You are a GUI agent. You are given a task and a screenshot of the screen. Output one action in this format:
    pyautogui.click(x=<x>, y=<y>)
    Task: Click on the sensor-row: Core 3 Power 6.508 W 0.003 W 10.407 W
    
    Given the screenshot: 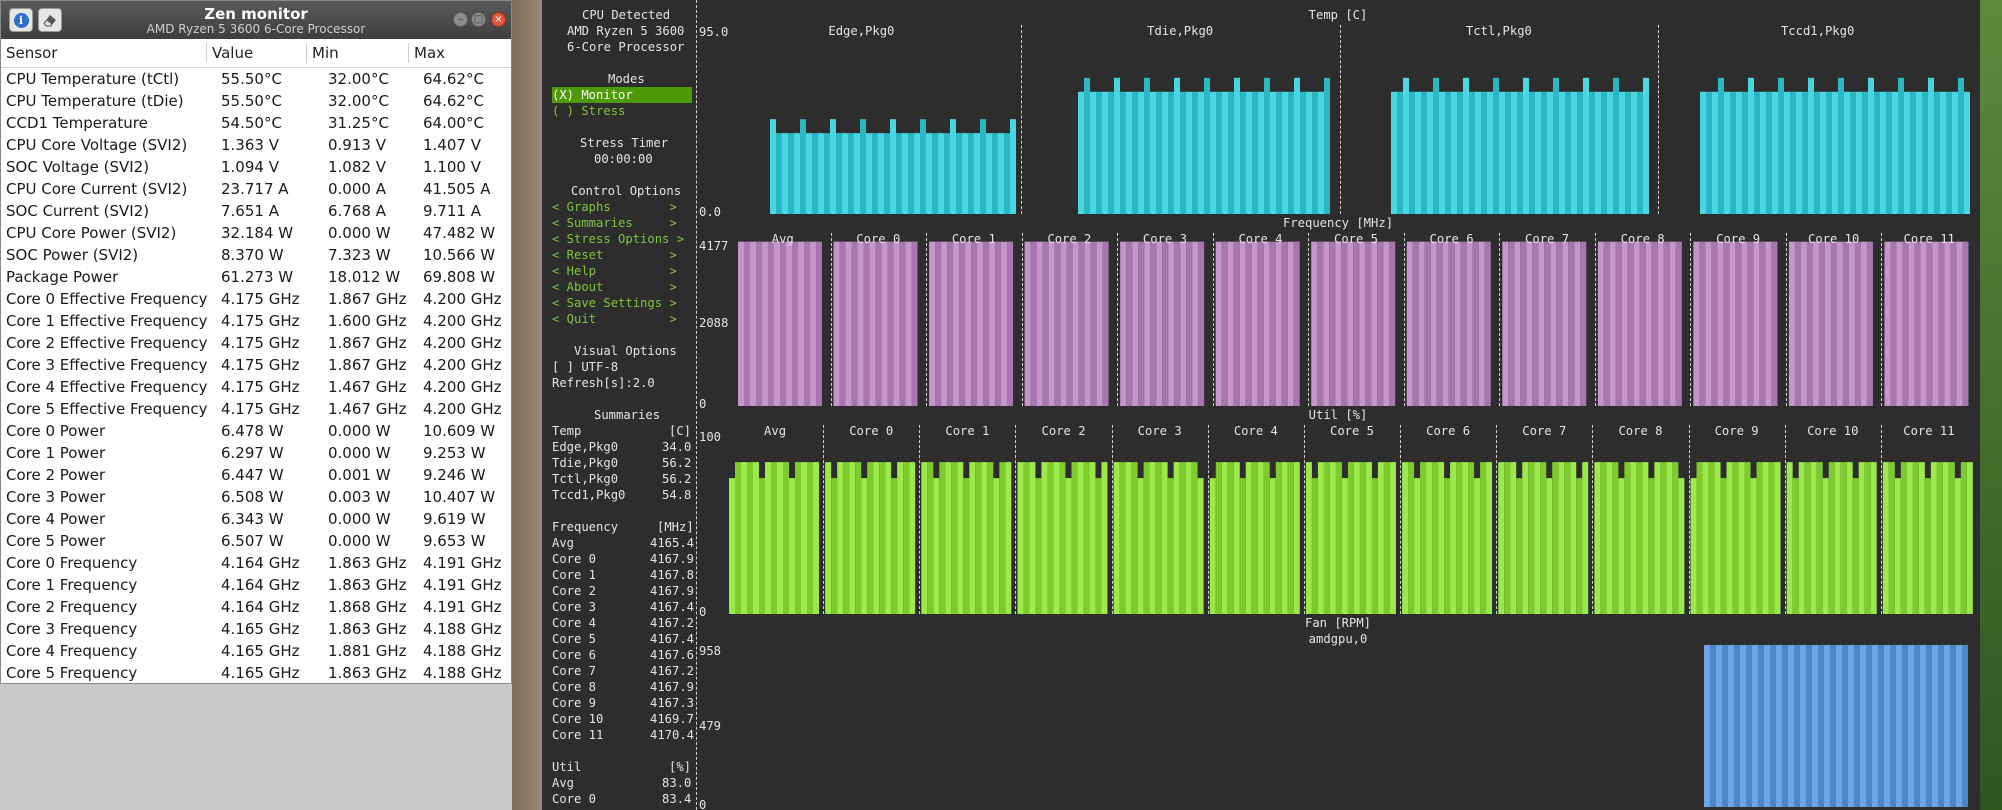 What is the action you would take?
    pyautogui.click(x=256, y=497)
    